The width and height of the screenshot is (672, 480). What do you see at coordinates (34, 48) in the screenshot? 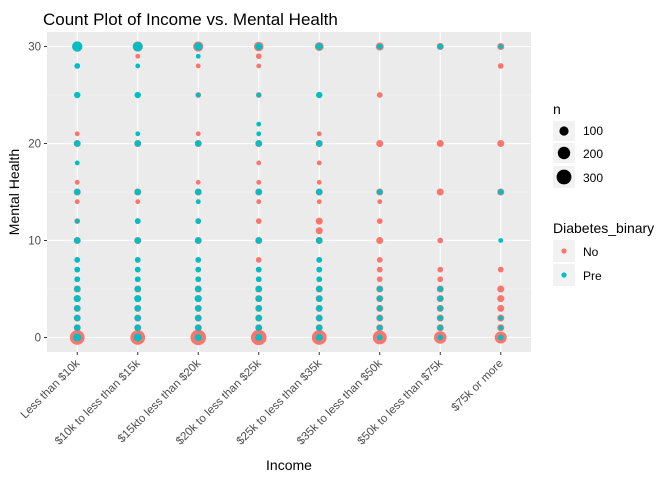
I see `y-tick-label: 30` at bounding box center [34, 48].